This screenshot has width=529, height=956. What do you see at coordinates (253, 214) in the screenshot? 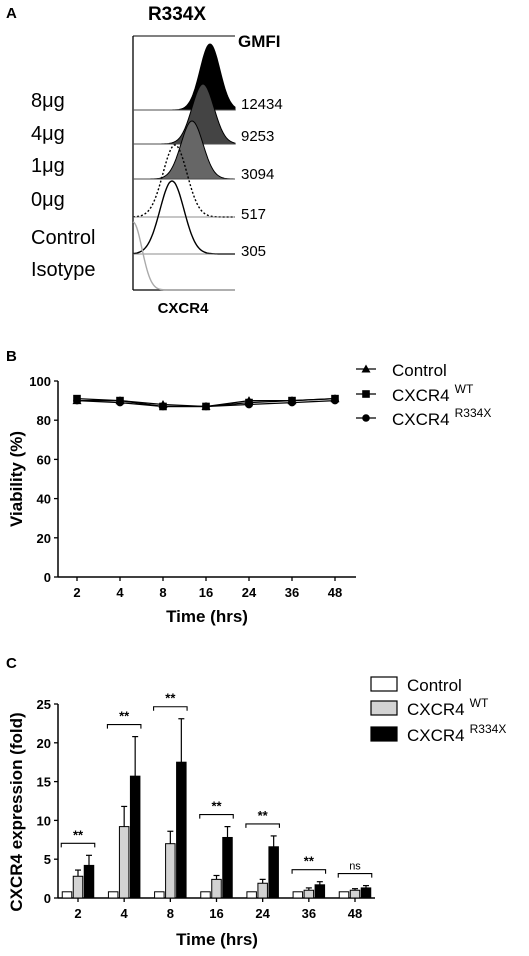
I see `gmfi-value: 517` at bounding box center [253, 214].